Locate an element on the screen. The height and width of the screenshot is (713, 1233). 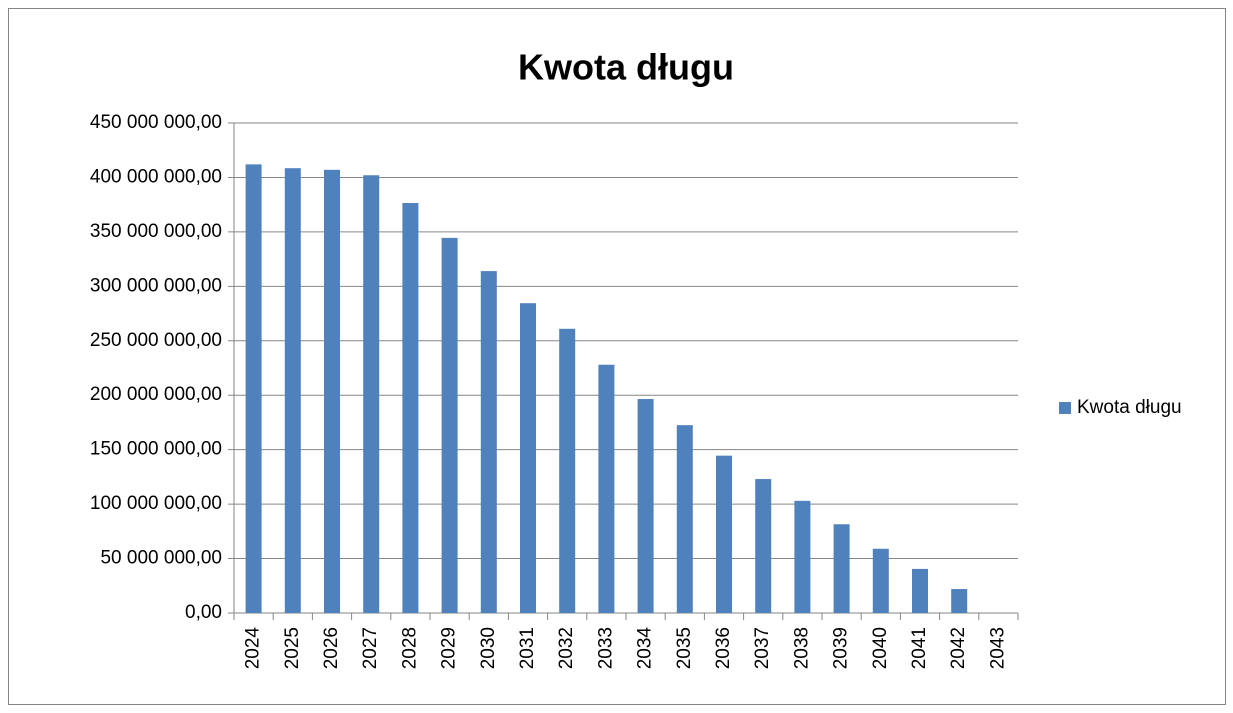
x-tick-label: 2029 is located at coordinates (449, 648).